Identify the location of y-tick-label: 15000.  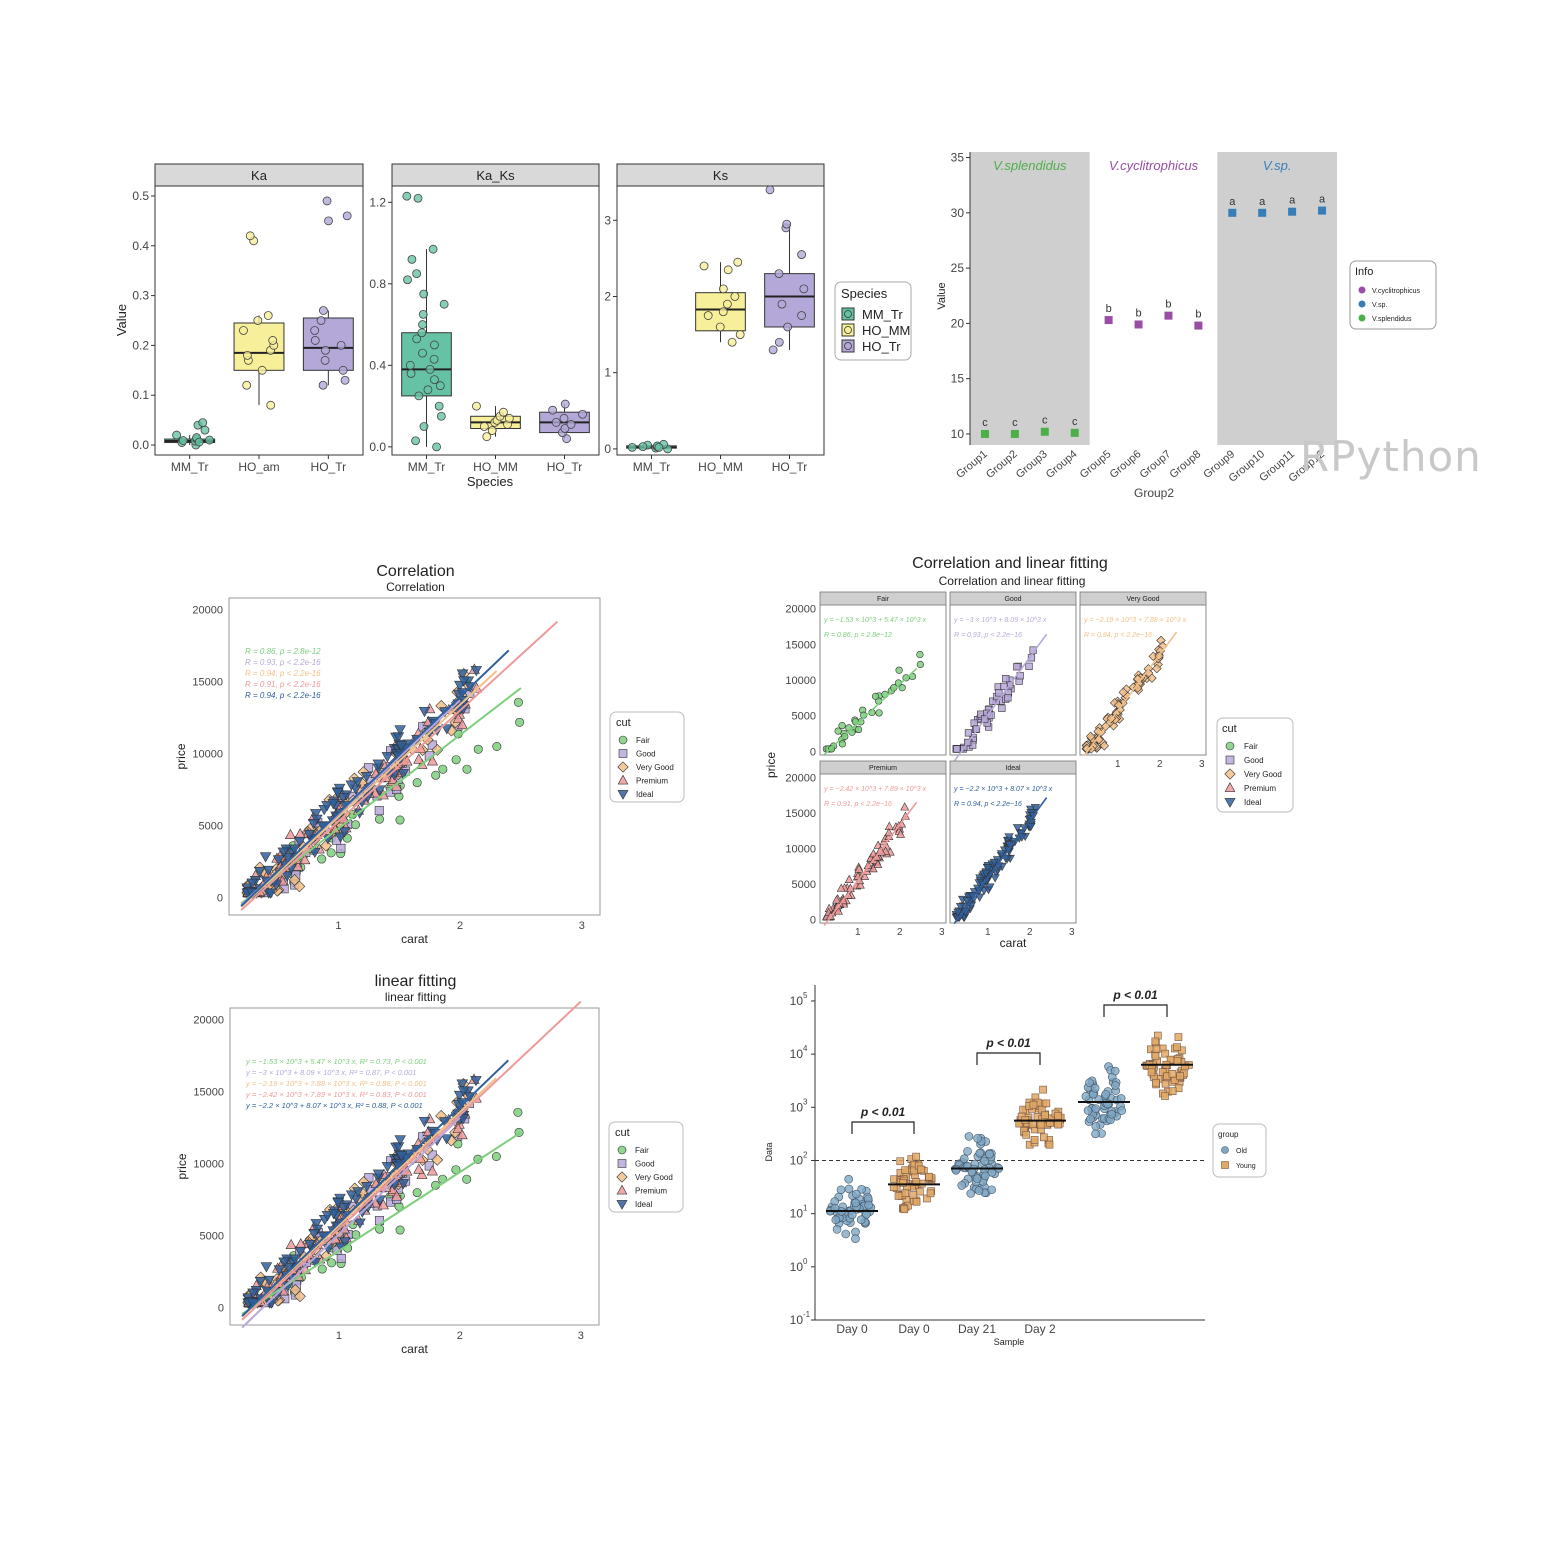
(208, 1093).